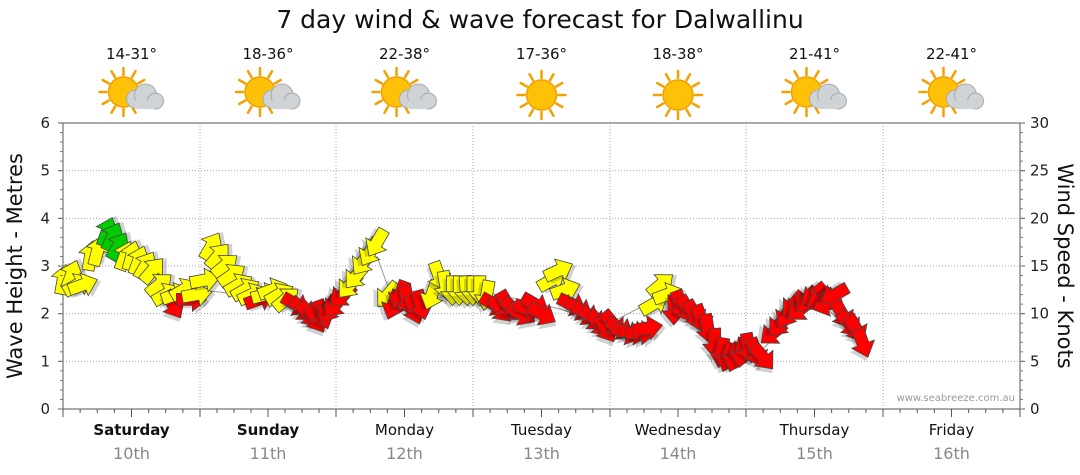 Image resolution: width=1080 pixels, height=475 pixels. What do you see at coordinates (1065, 265) in the screenshot?
I see `y-axis-right-title: Wind Speed - Knots` at bounding box center [1065, 265].